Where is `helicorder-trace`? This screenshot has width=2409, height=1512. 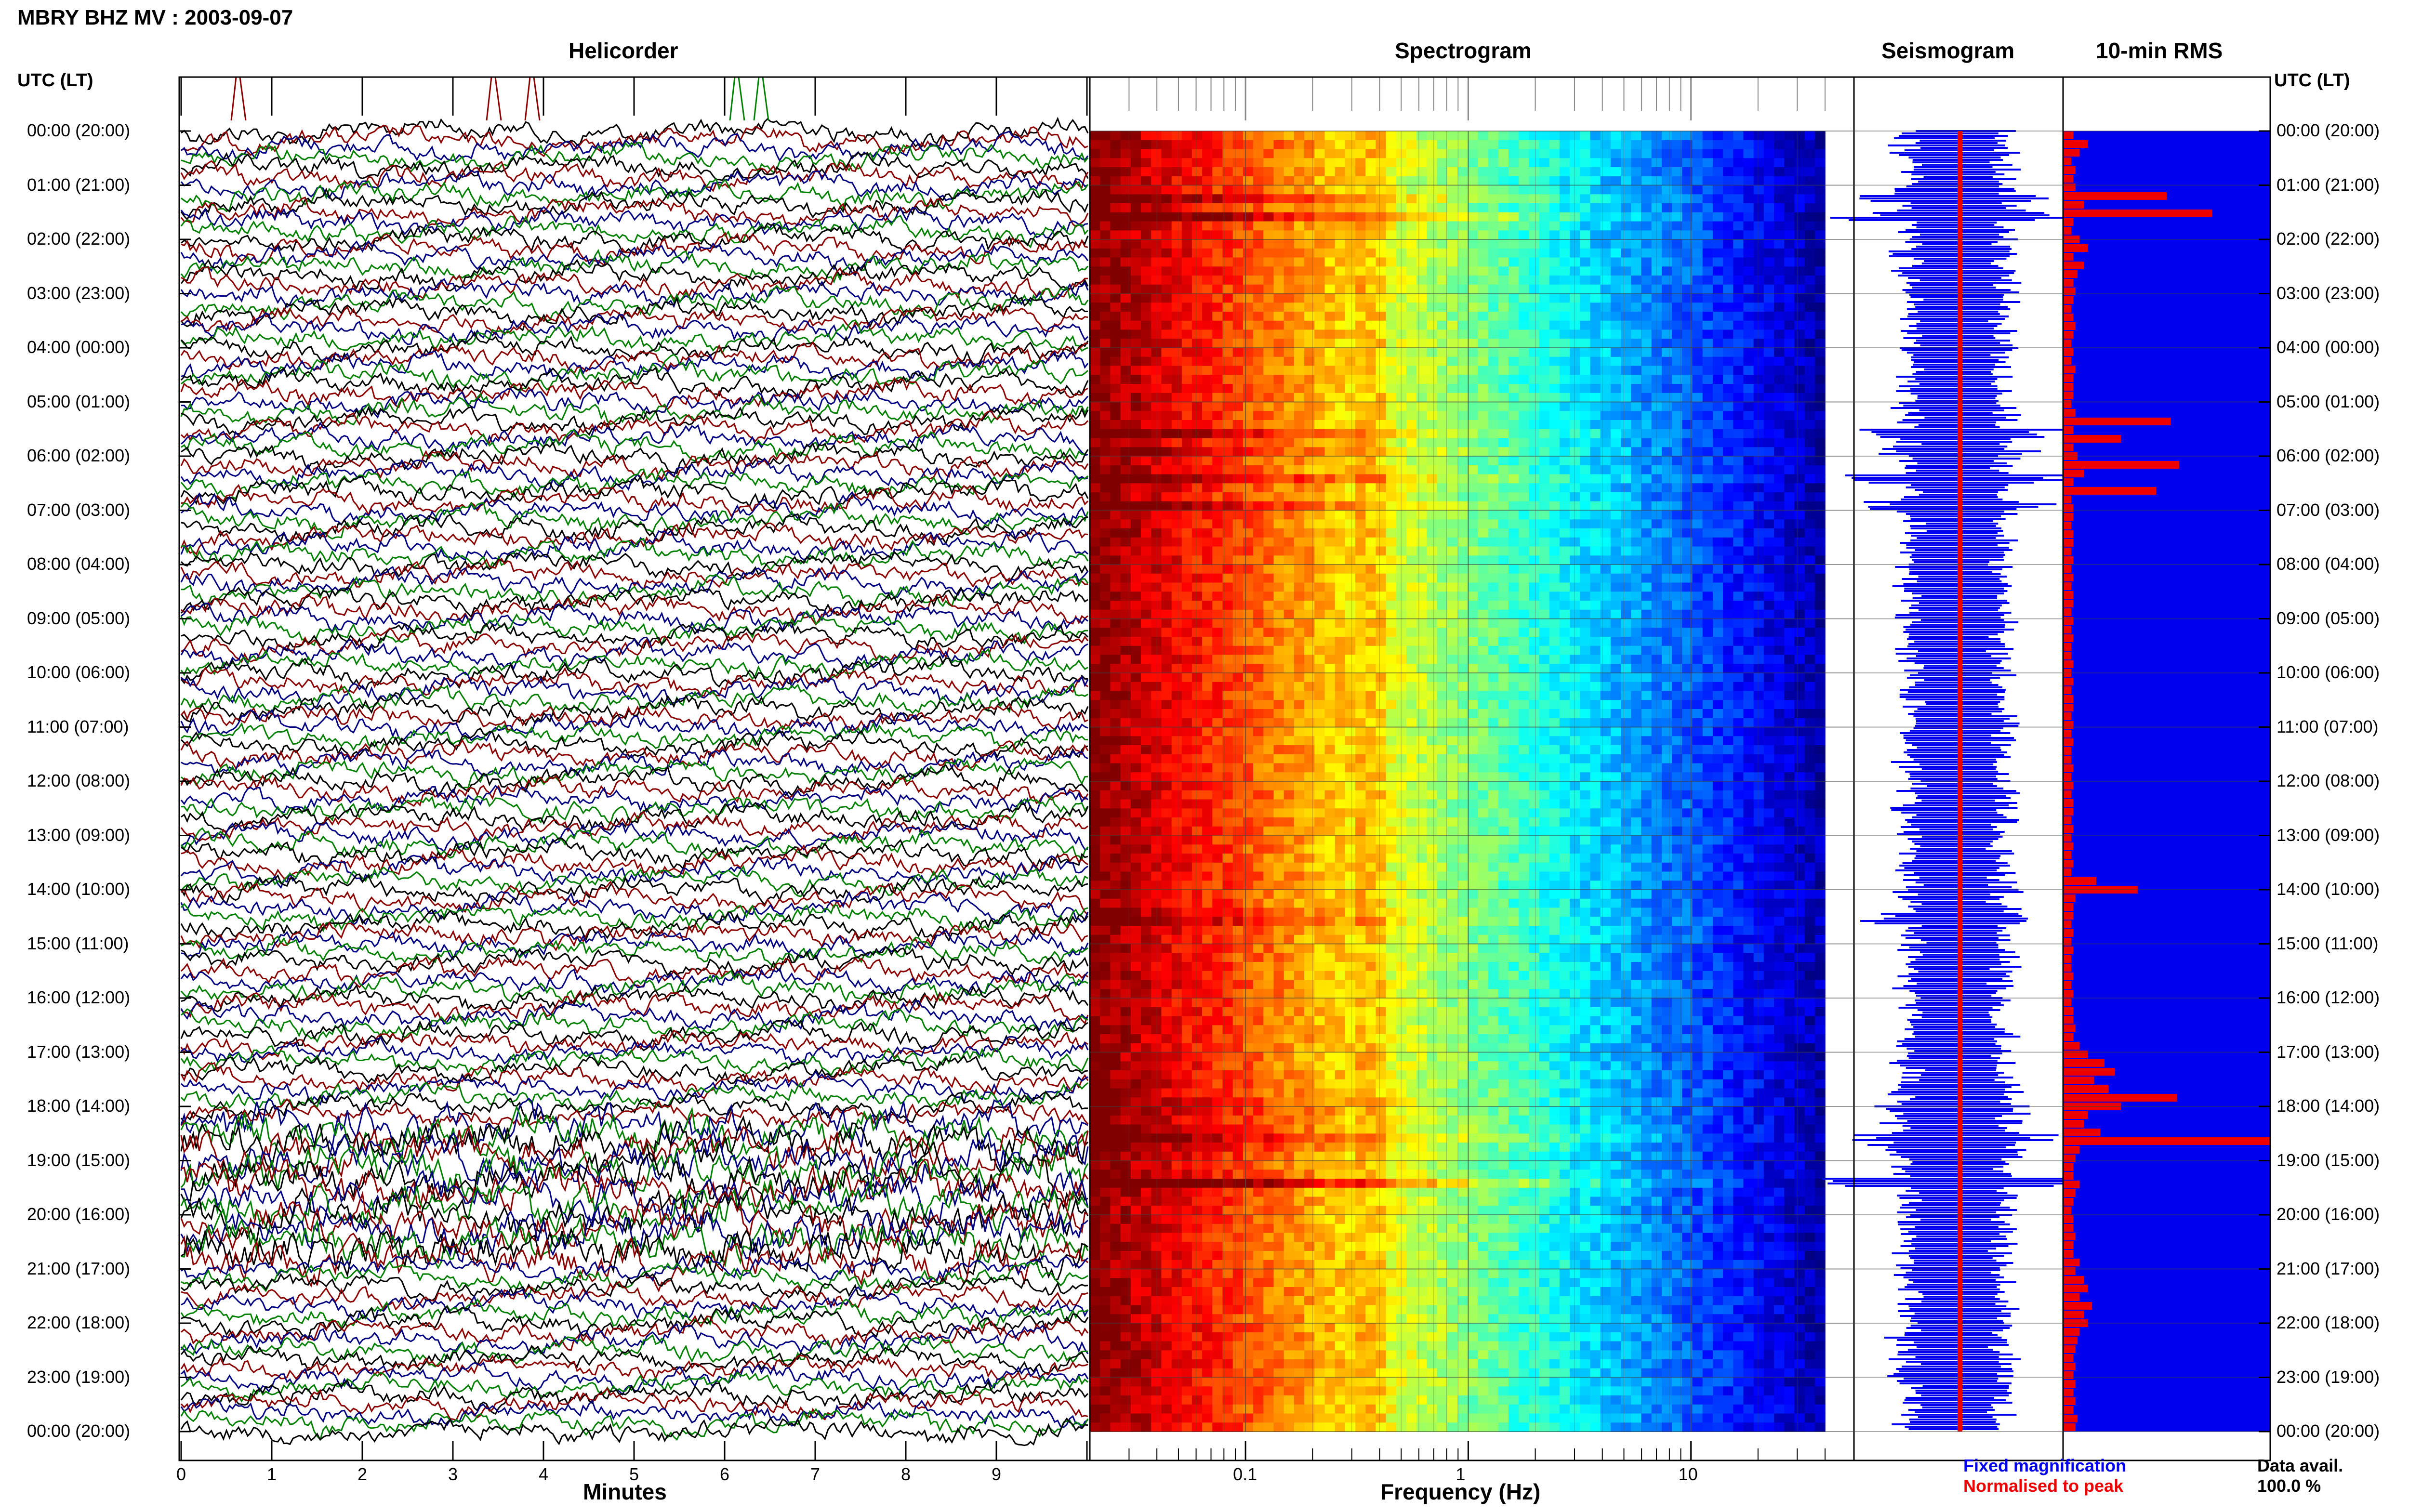 helicorder-trace is located at coordinates (634, 1424).